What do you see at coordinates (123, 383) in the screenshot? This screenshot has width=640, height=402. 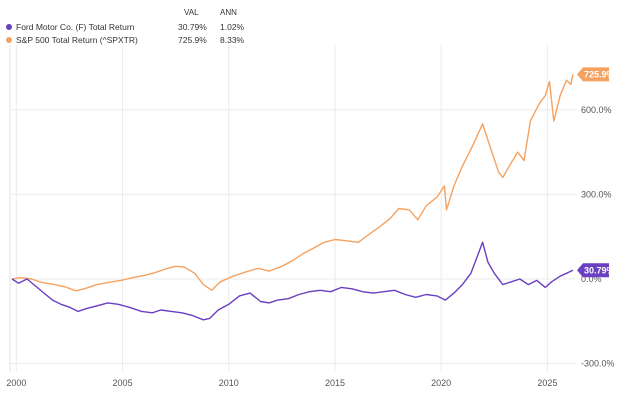 I see `x-tick-label: 2005` at bounding box center [123, 383].